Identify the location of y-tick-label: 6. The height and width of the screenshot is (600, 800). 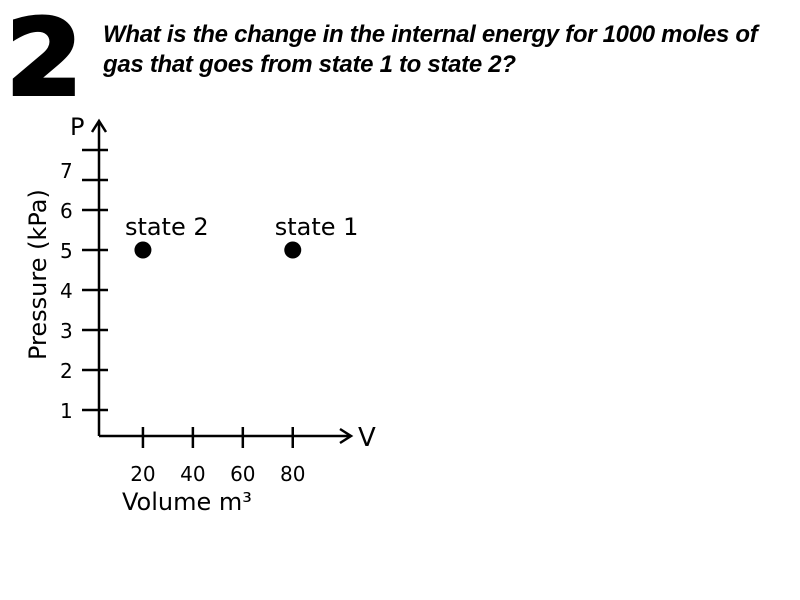
(66, 211).